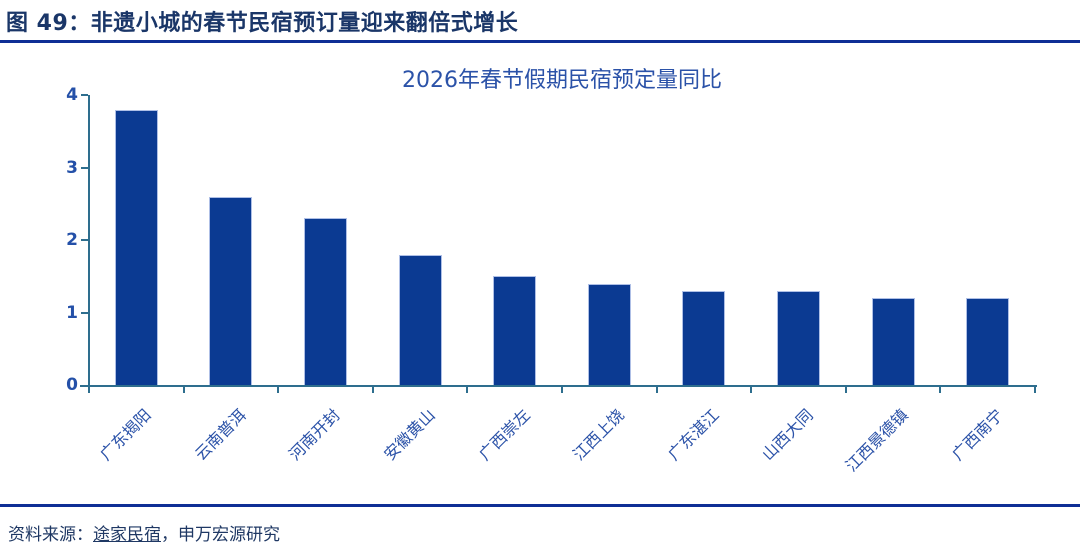  Describe the element at coordinates (562, 80) in the screenshot. I see `chart-title: 2026年春节假期民宿预定量同比` at that location.